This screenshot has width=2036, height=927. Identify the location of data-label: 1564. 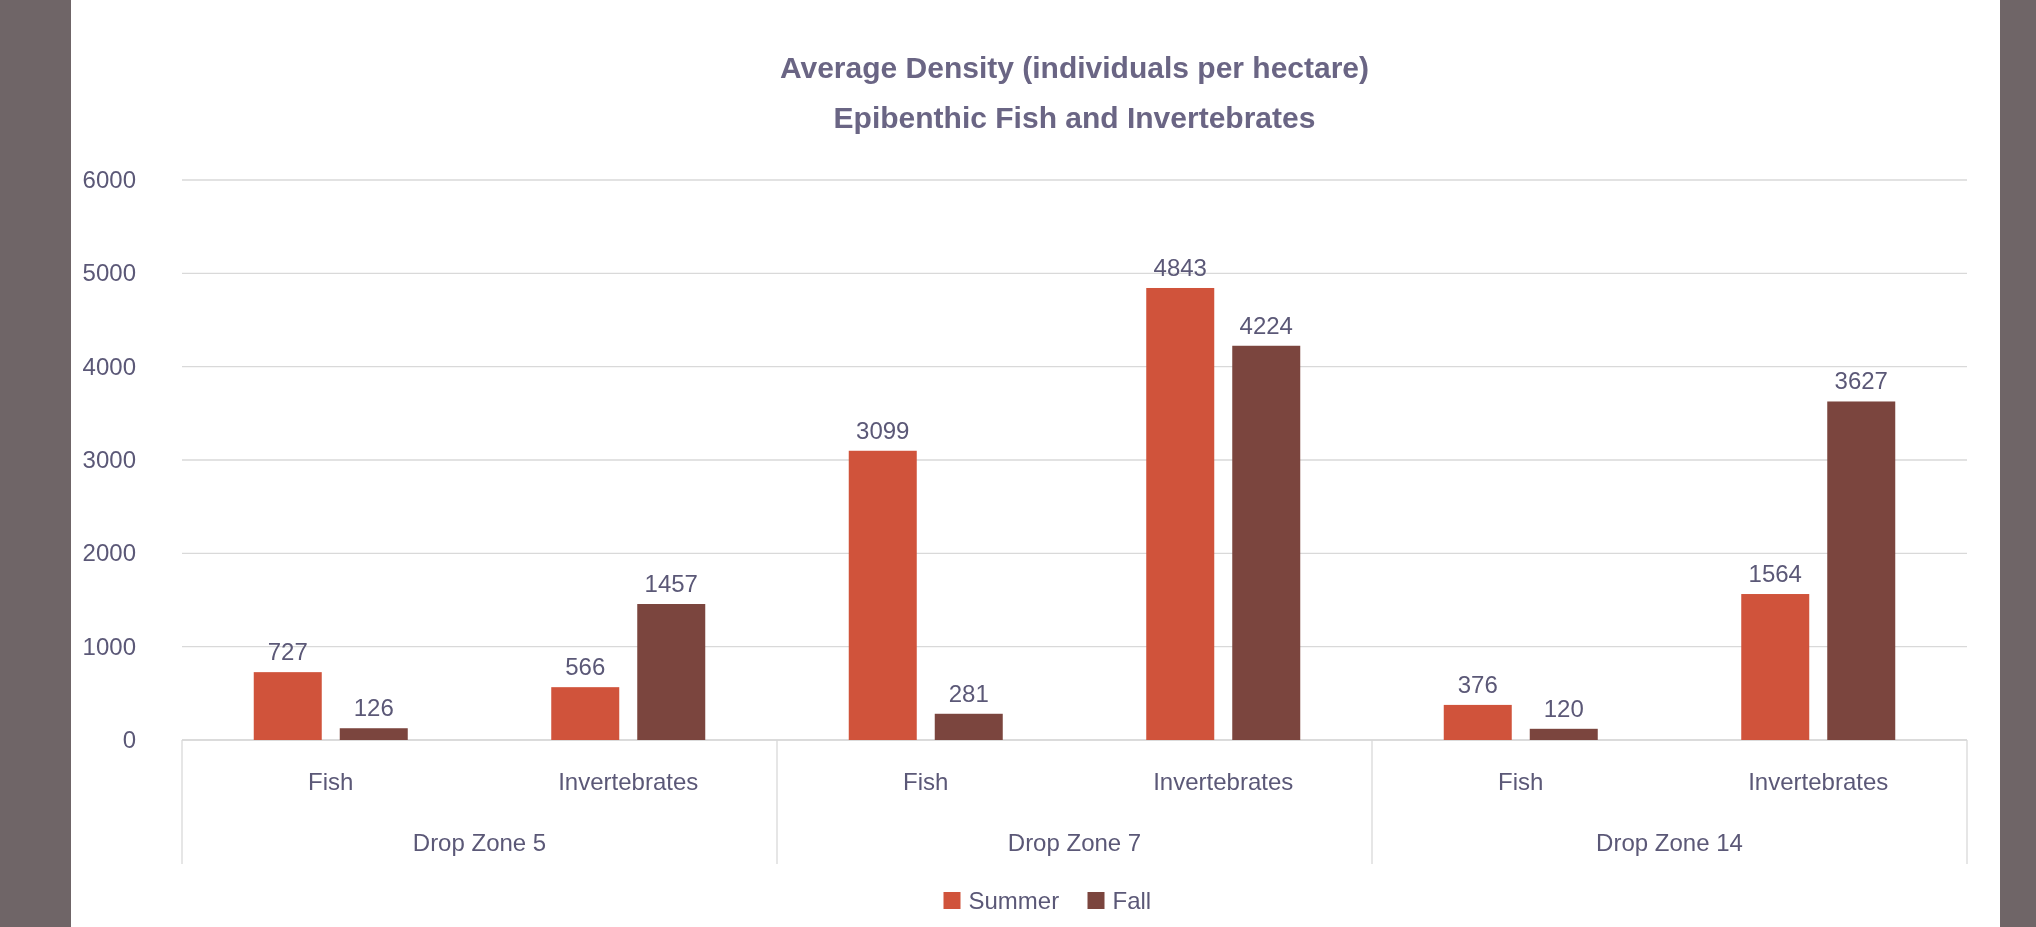
(1775, 574).